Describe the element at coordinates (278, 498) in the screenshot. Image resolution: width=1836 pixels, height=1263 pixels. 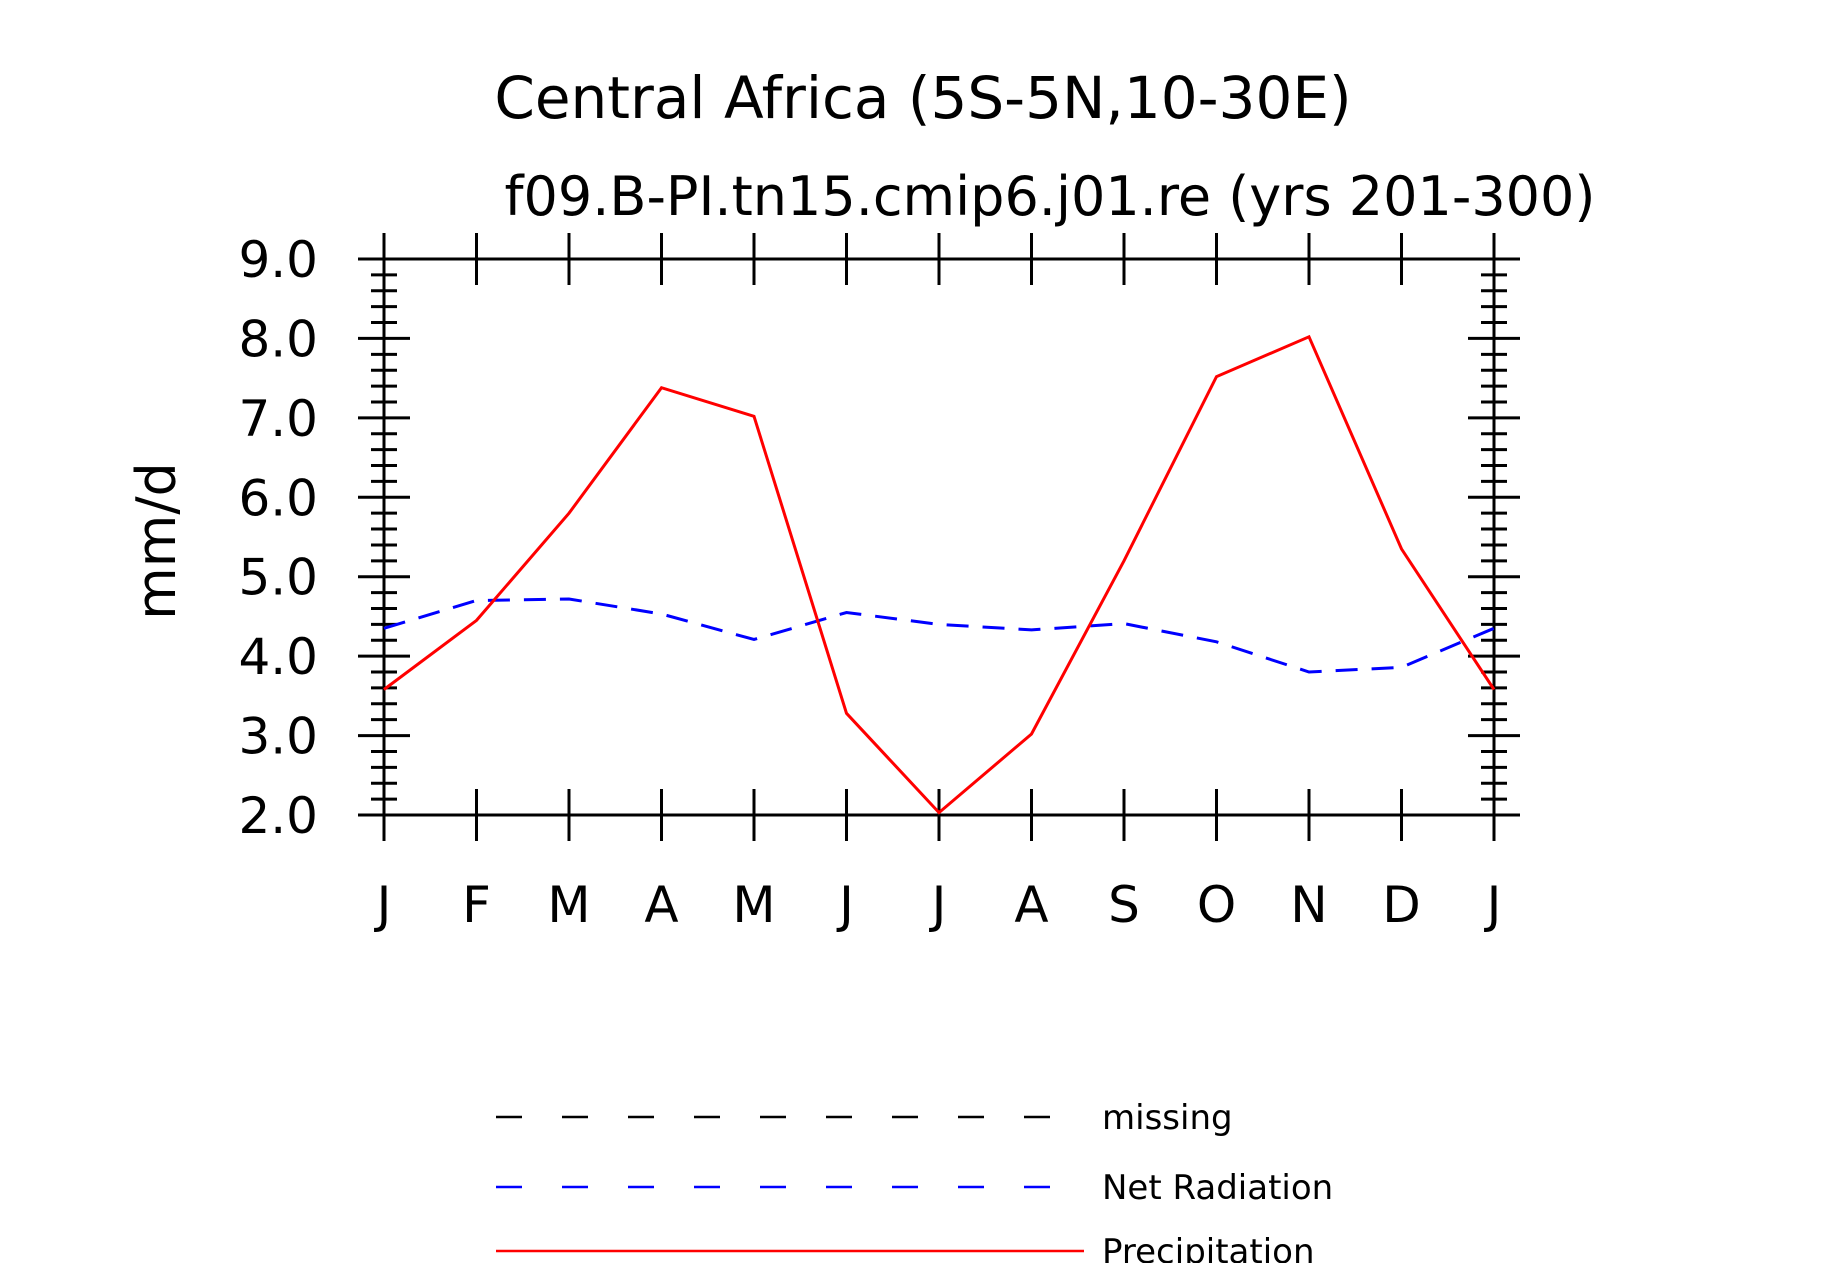
I see `y-tick-label: 6.0` at that location.